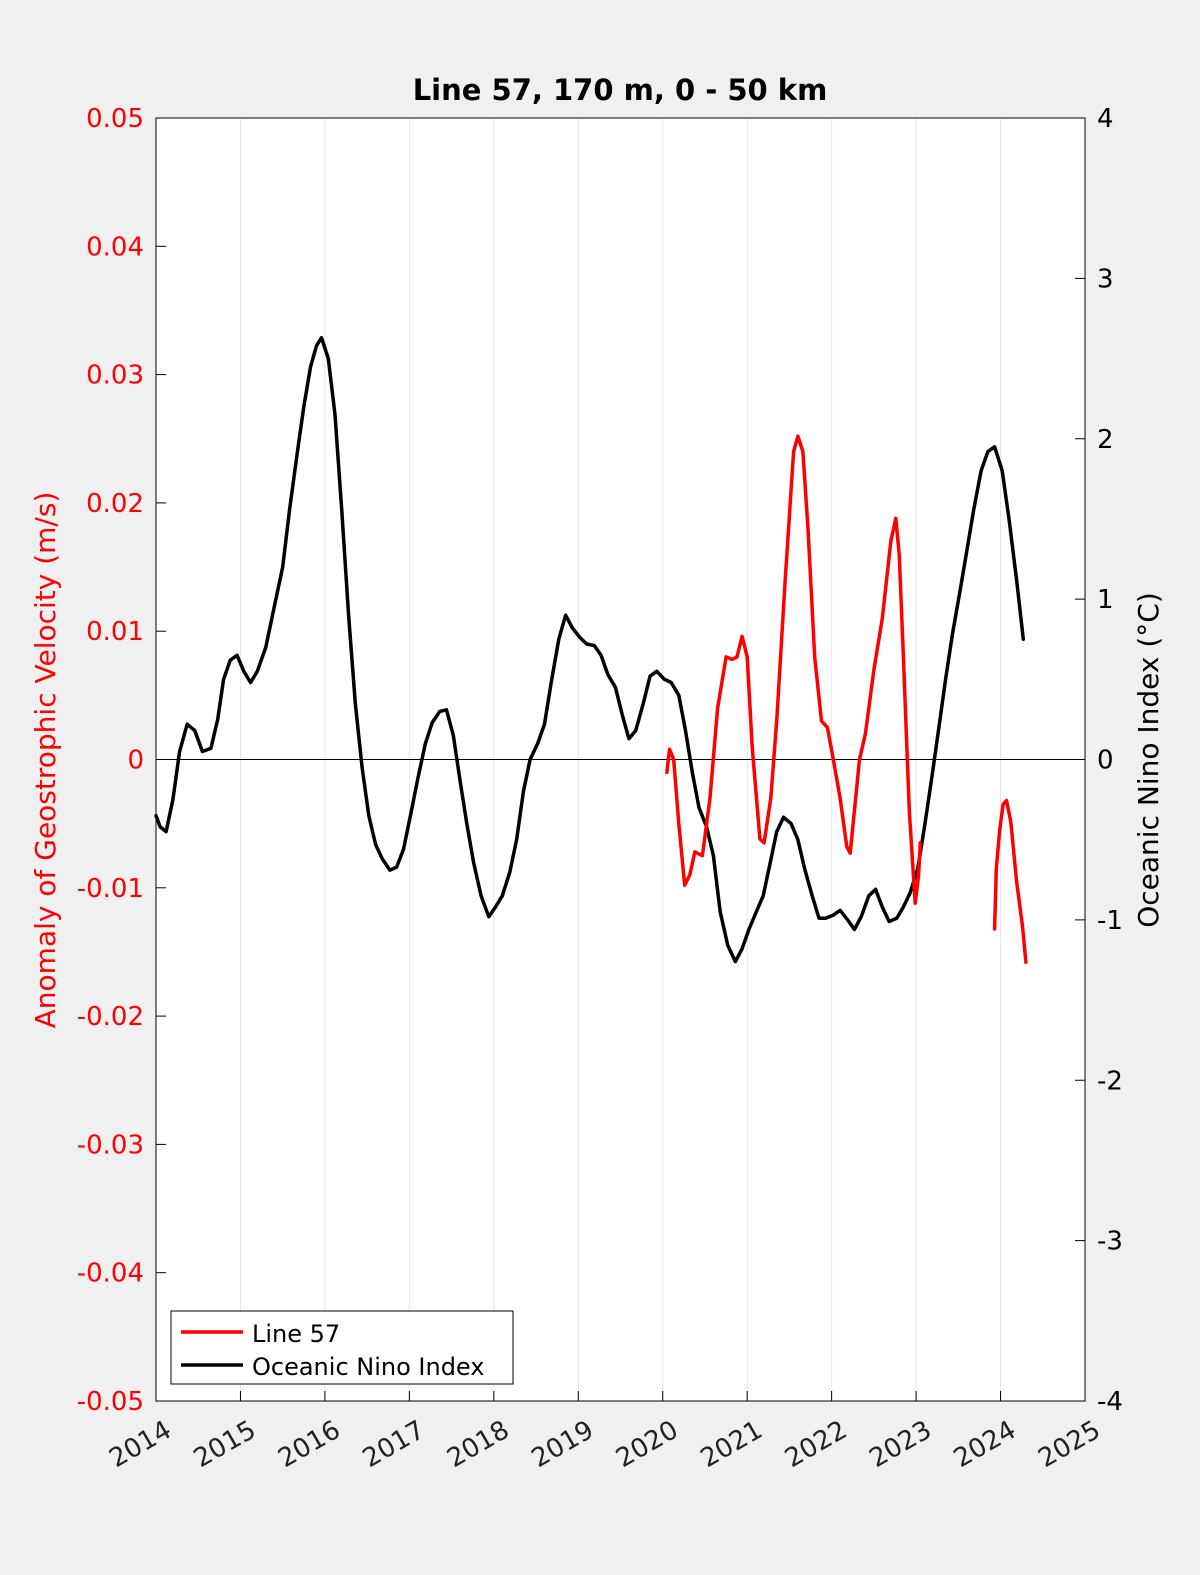 The height and width of the screenshot is (1575, 1200). What do you see at coordinates (1110, 1081) in the screenshot?
I see `y-right-tick-label: -2` at bounding box center [1110, 1081].